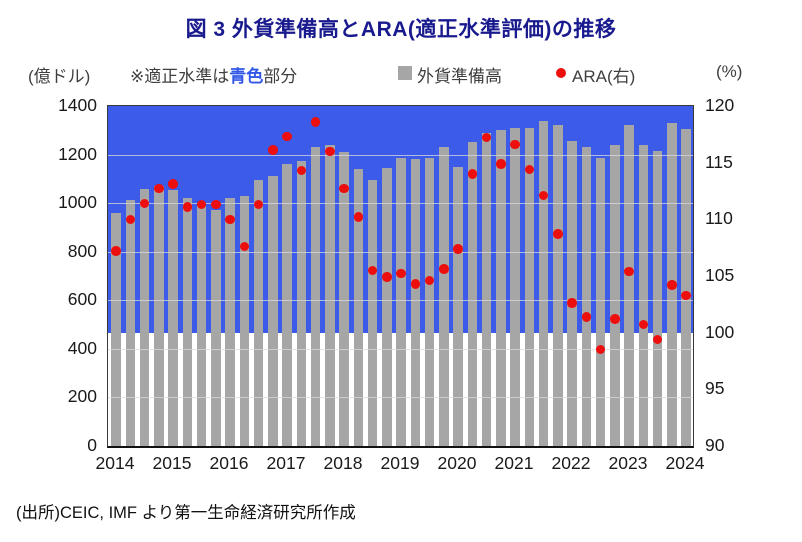 The image size is (802, 542). What do you see at coordinates (719, 161) in the screenshot?
I see `right-axis-tick-label: 115` at bounding box center [719, 161].